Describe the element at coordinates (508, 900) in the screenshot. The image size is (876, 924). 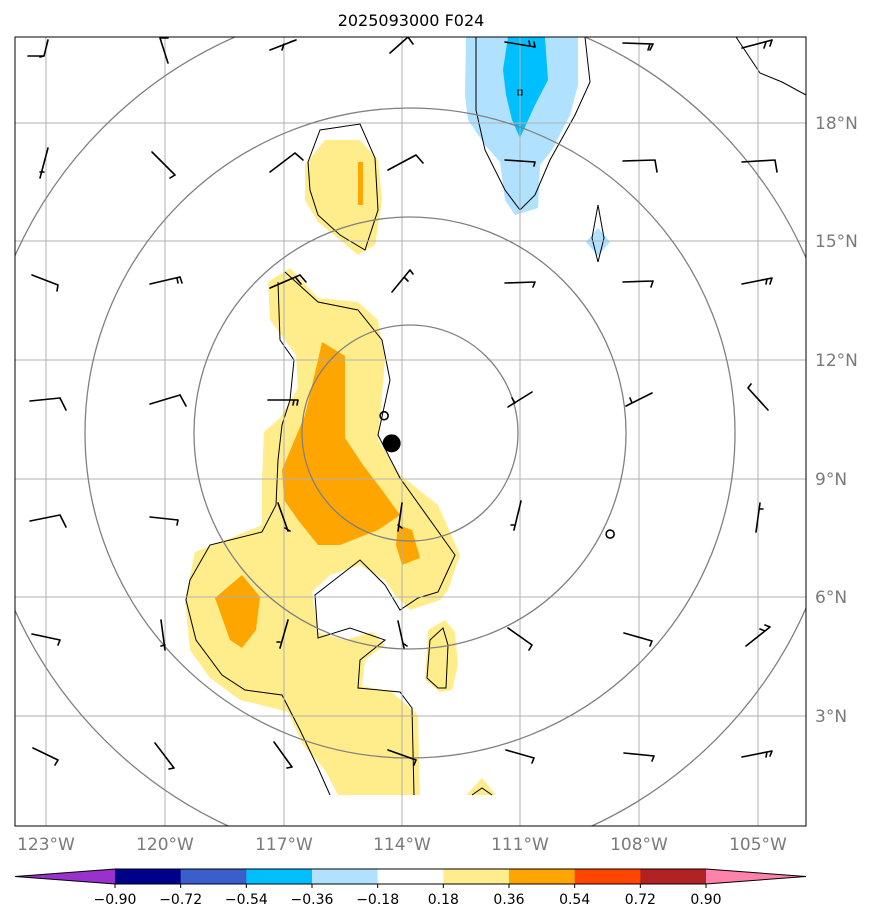
I see `colorbar-tick-label: 0.36` at that location.